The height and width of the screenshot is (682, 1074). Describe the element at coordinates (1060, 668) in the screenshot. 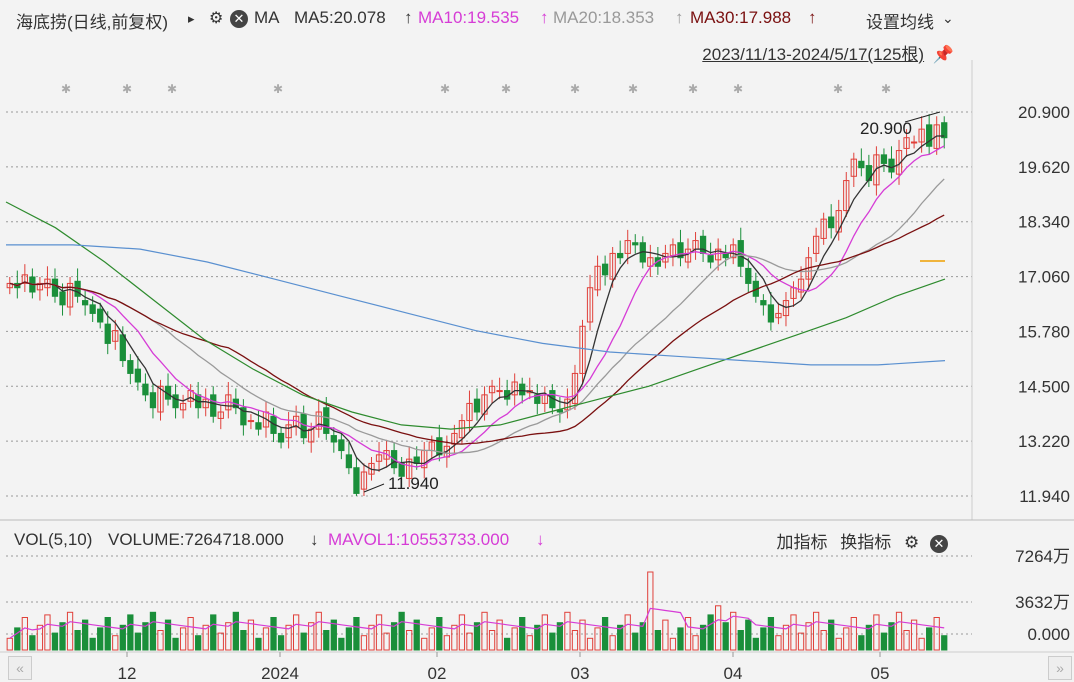

I see `scroll-right-button: »` at that location.